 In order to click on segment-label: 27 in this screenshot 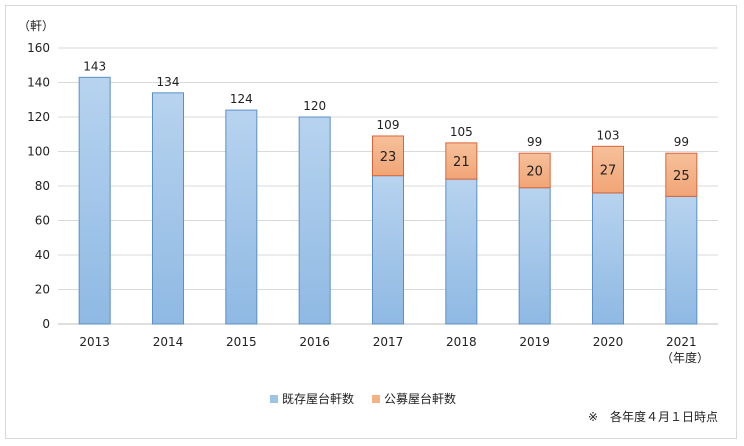, I will do `click(608, 171)`.